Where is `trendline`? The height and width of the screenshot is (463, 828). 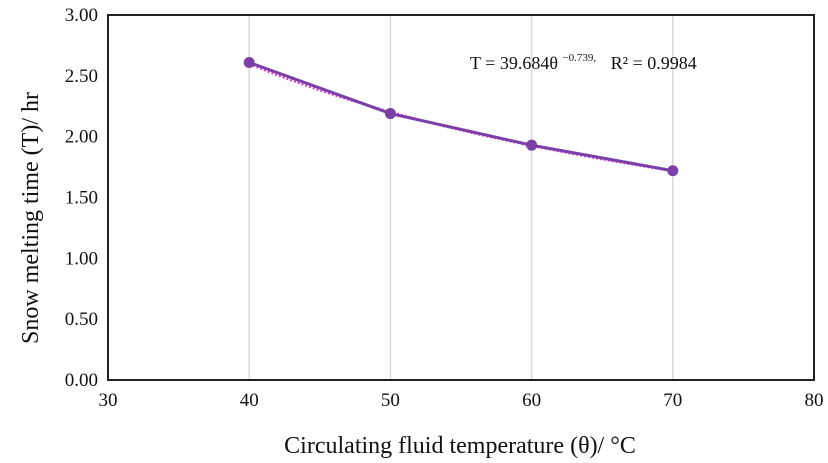
trendline is located at coordinates (460, 117).